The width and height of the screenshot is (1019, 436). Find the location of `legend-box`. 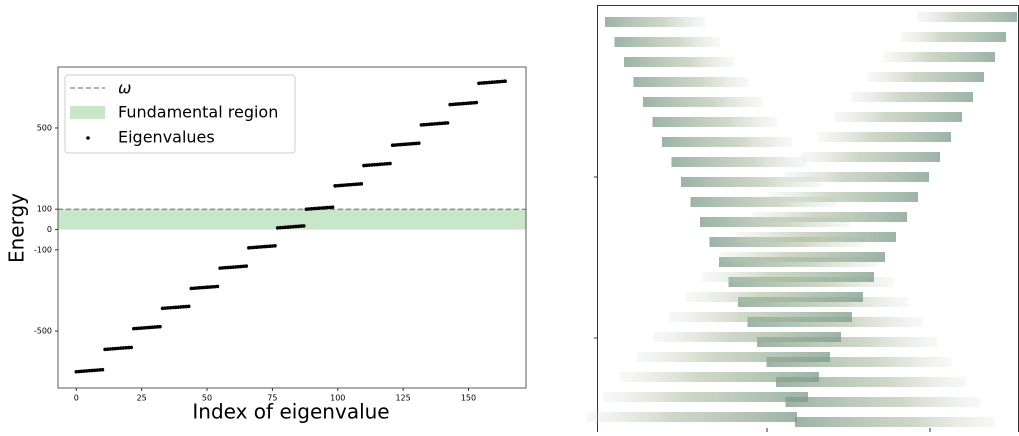

legend-box is located at coordinates (180, 114).